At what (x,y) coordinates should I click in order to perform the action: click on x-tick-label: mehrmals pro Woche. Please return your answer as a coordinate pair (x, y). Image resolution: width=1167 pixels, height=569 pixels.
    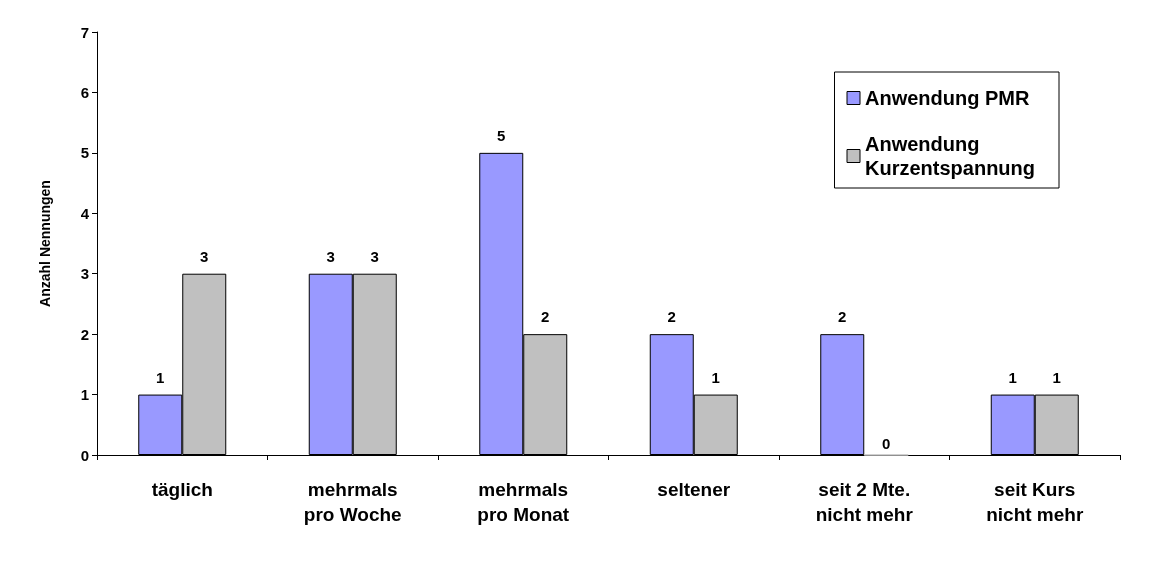
    Looking at the image, I should click on (352, 502).